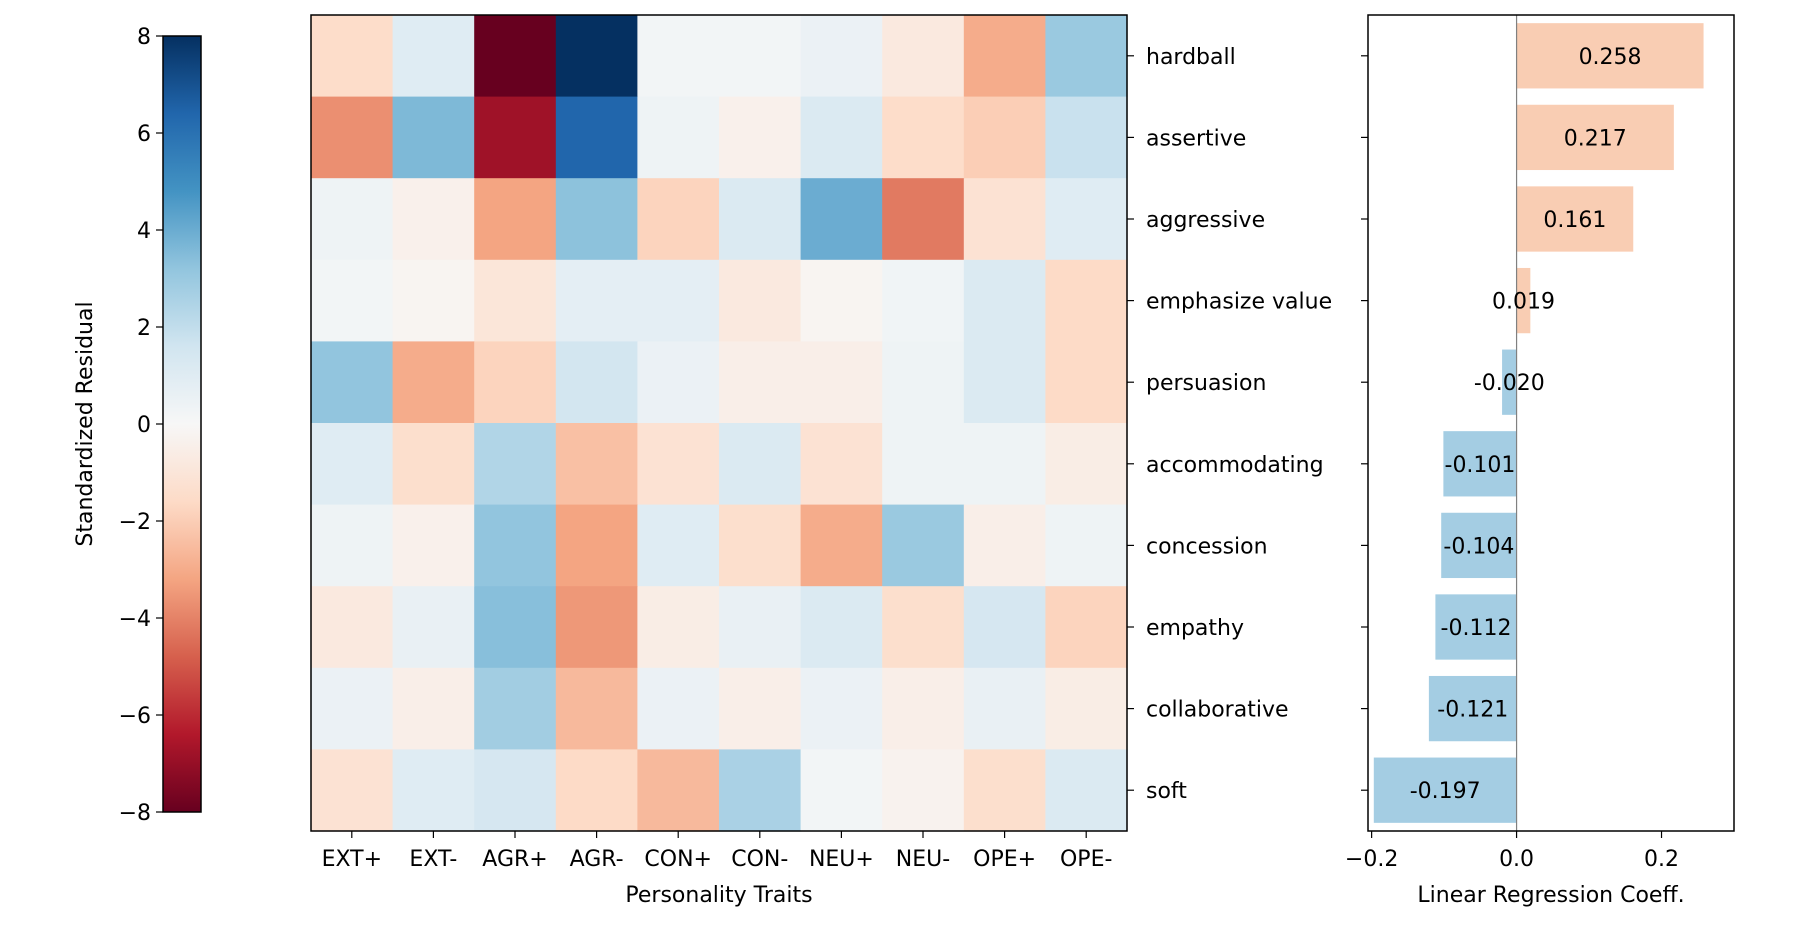 The image size is (1814, 932). What do you see at coordinates (1610, 57) in the screenshot?
I see `bar-value-label: 0.258` at bounding box center [1610, 57].